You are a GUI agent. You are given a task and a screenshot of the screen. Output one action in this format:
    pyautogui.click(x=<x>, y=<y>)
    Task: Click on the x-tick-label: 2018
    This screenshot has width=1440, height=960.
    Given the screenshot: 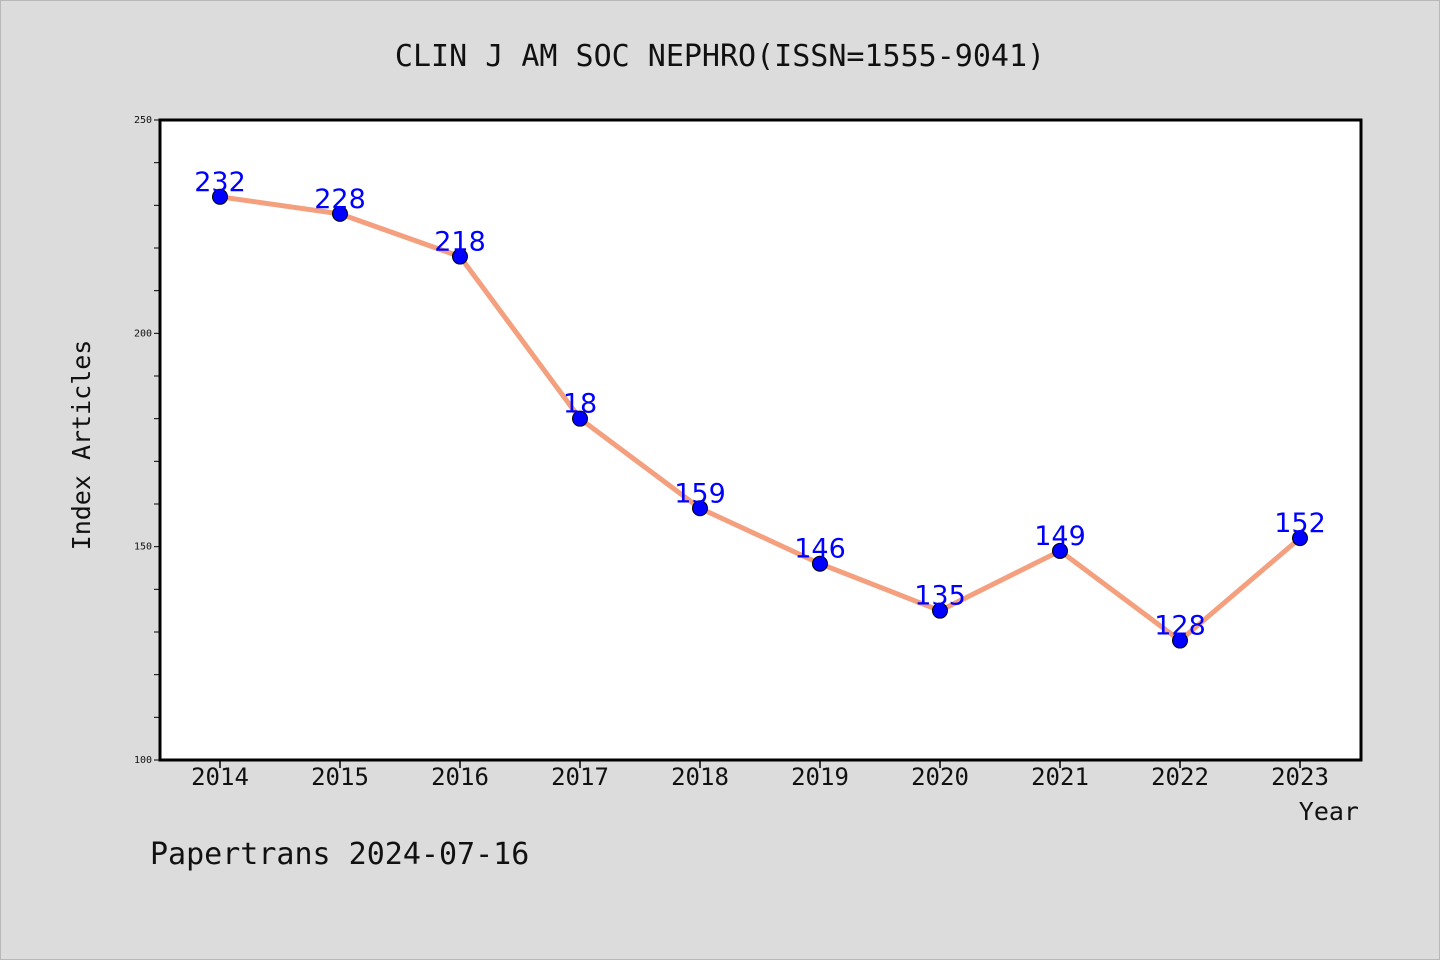 What is the action you would take?
    pyautogui.click(x=700, y=777)
    